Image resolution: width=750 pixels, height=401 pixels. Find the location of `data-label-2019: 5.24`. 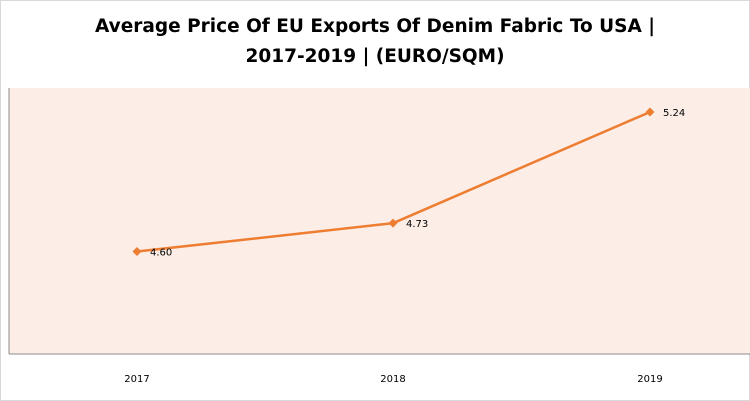

data-label-2019: 5.24 is located at coordinates (674, 113).